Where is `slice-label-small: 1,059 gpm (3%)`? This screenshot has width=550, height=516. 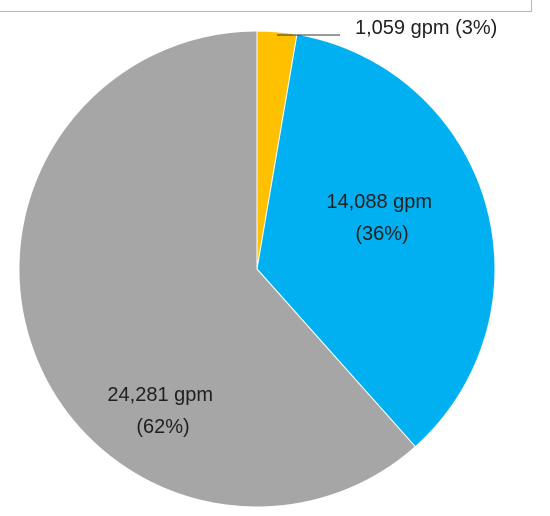 slice-label-small: 1,059 gpm (3%) is located at coordinates (426, 28).